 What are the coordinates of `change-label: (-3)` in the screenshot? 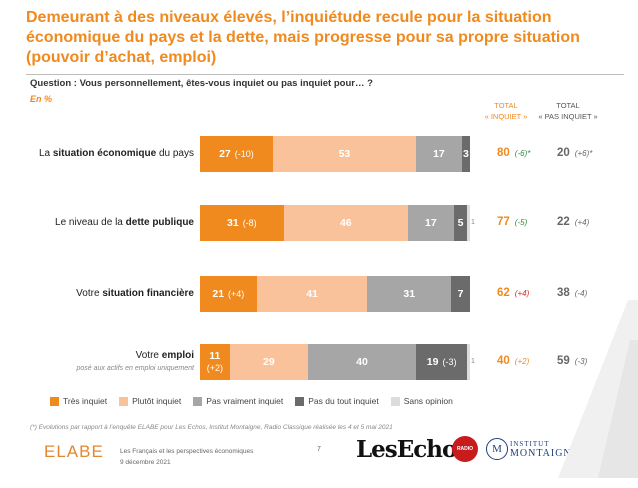 It's located at (449, 362).